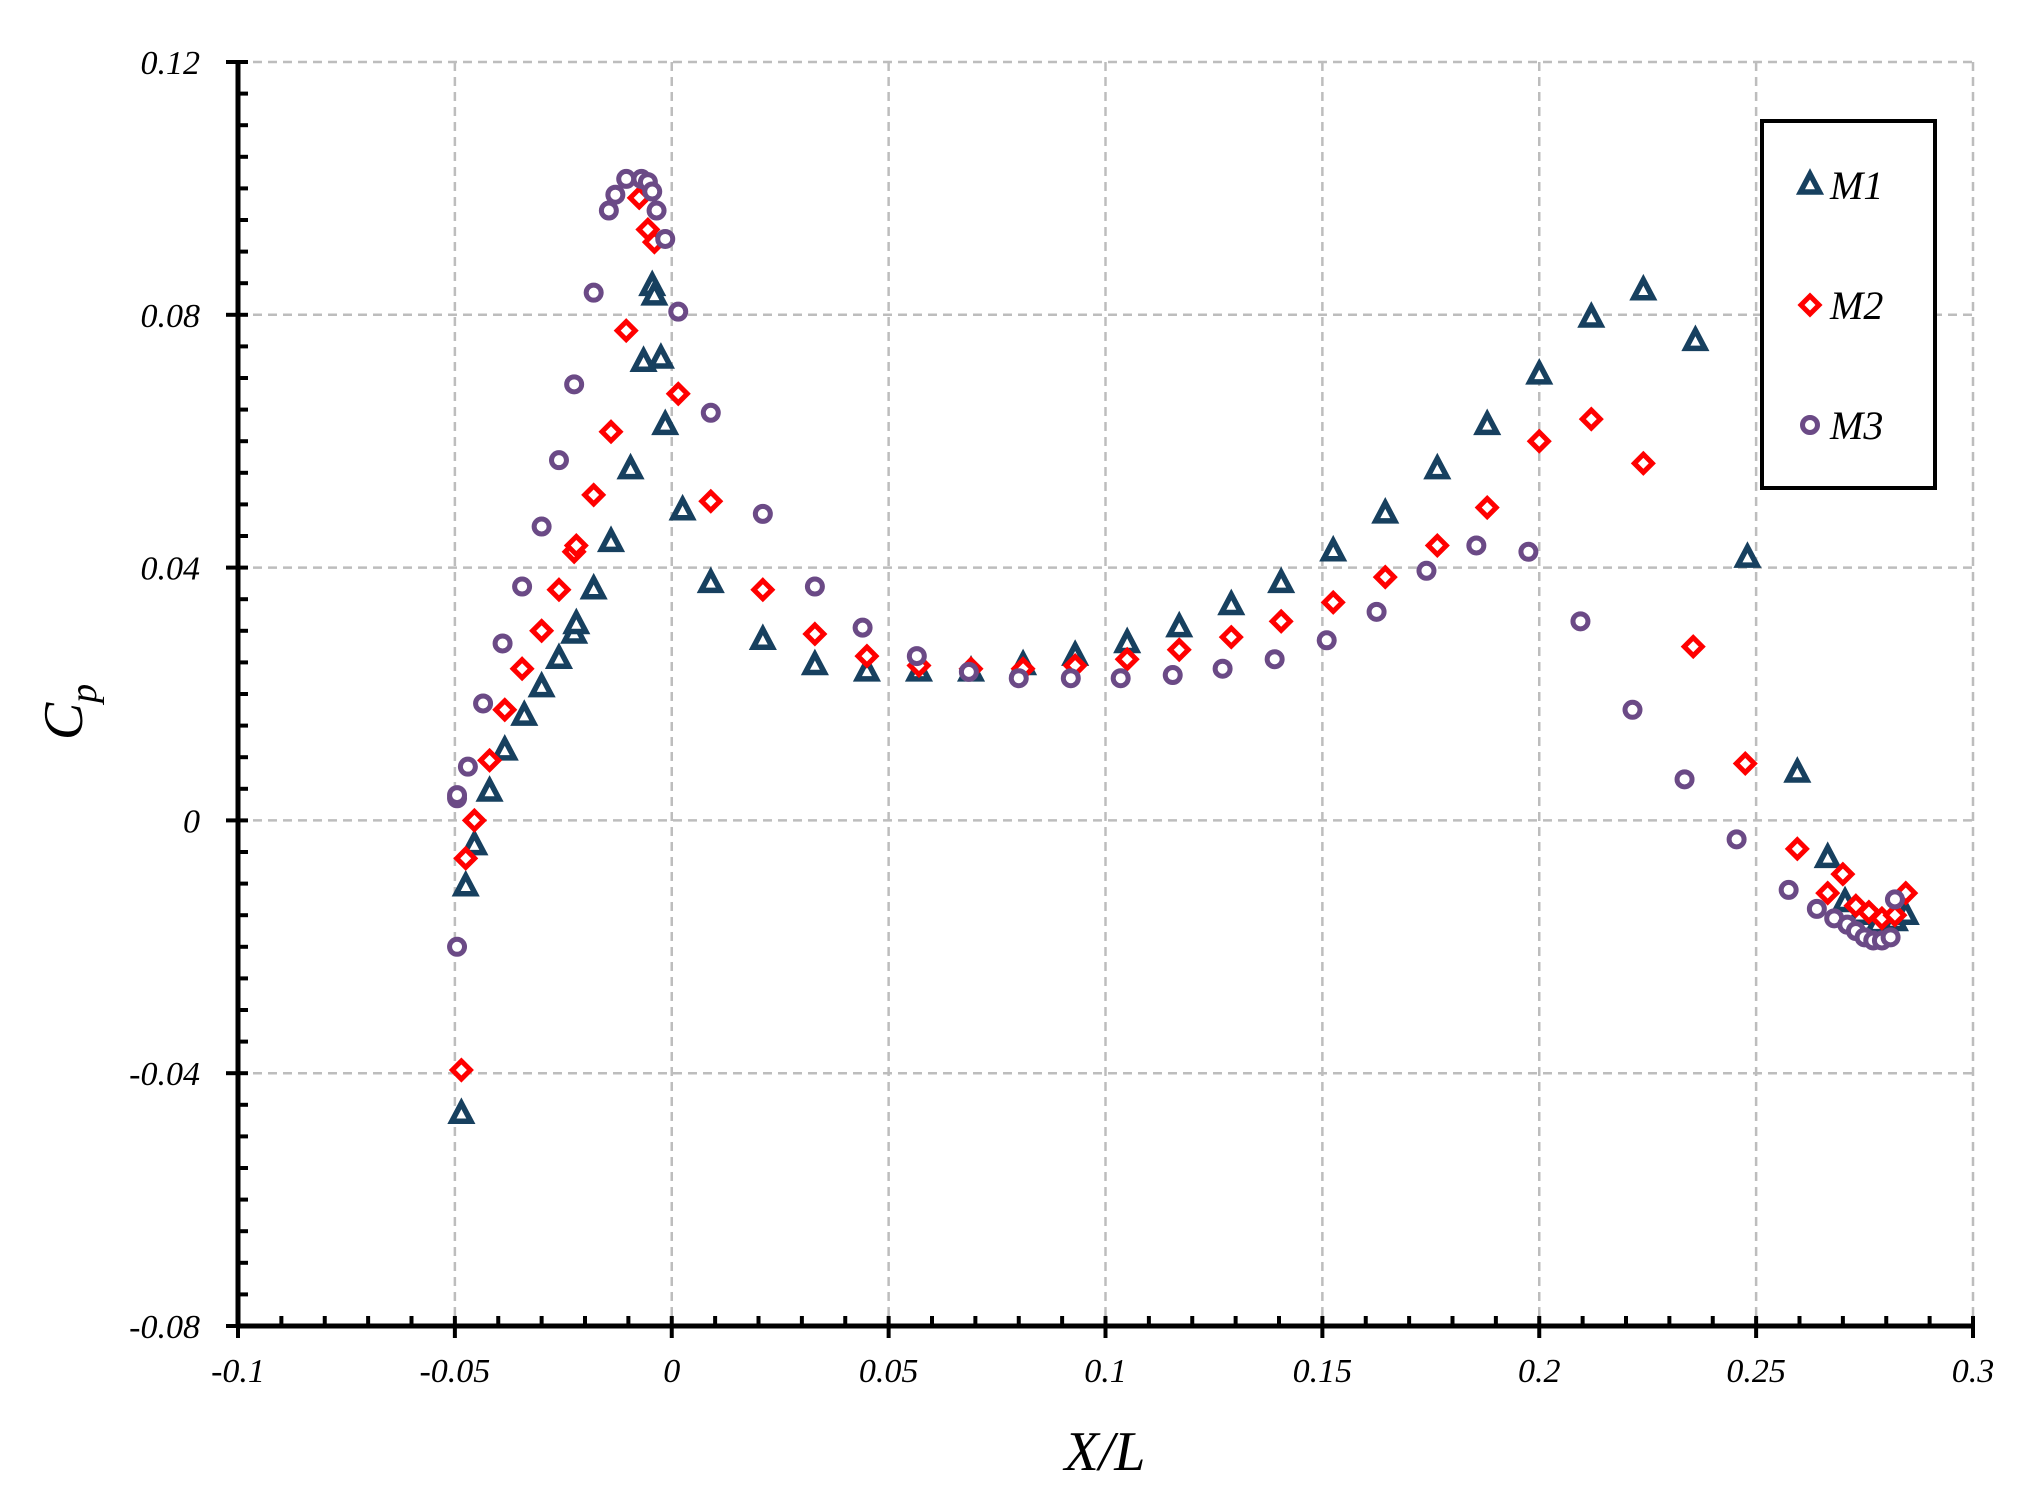 This screenshot has height=1494, width=2022. What do you see at coordinates (1810, 181) in the screenshot?
I see `legend-marker-M1` at bounding box center [1810, 181].